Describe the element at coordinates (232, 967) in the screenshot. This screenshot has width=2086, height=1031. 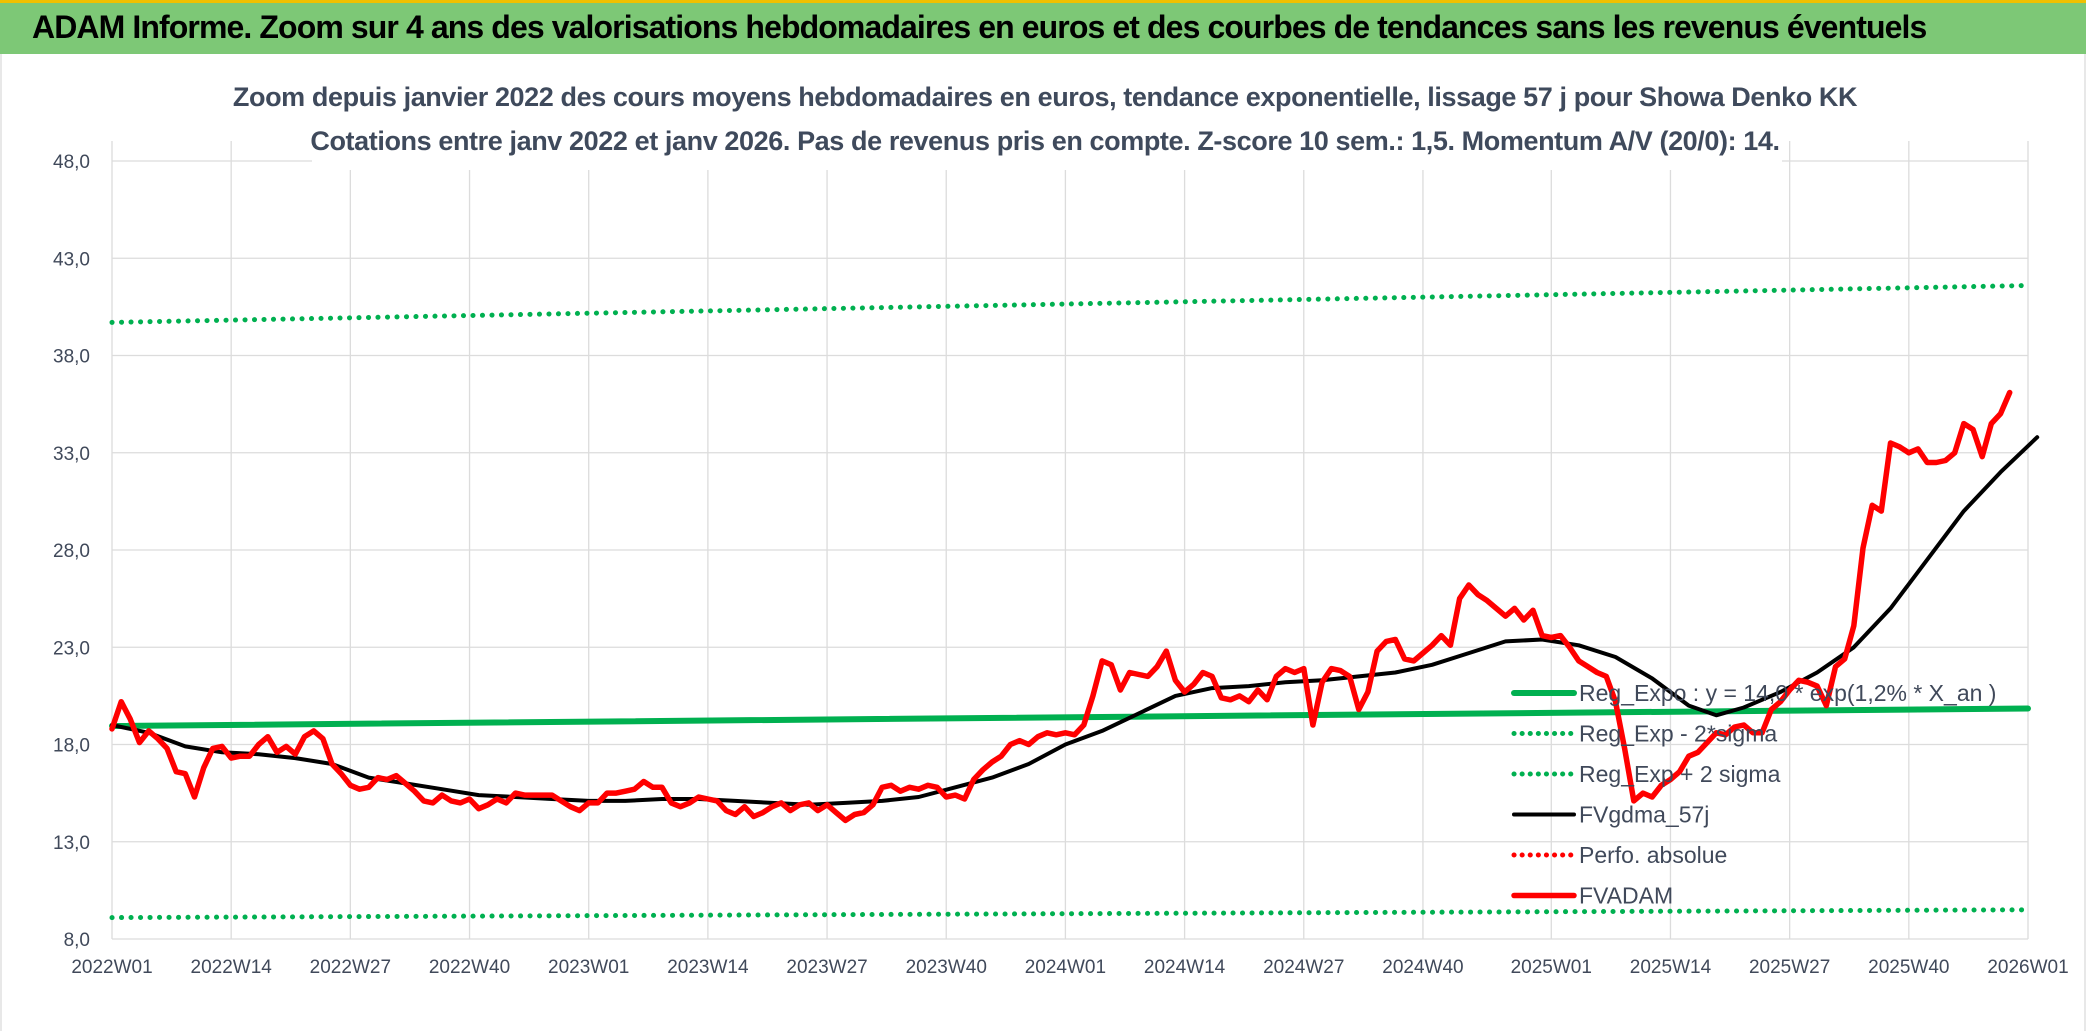
I see `x-tick-label: 2022W14` at that location.